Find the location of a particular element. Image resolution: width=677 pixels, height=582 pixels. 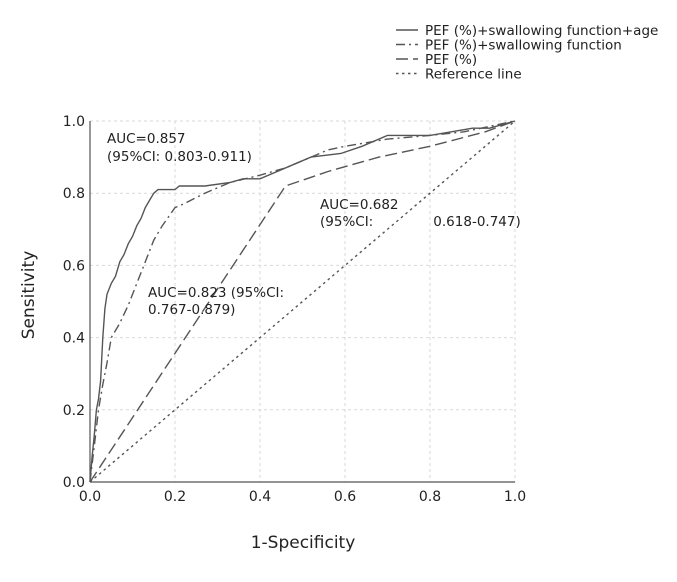

legend-label-3: Reference line is located at coordinates (473, 75).